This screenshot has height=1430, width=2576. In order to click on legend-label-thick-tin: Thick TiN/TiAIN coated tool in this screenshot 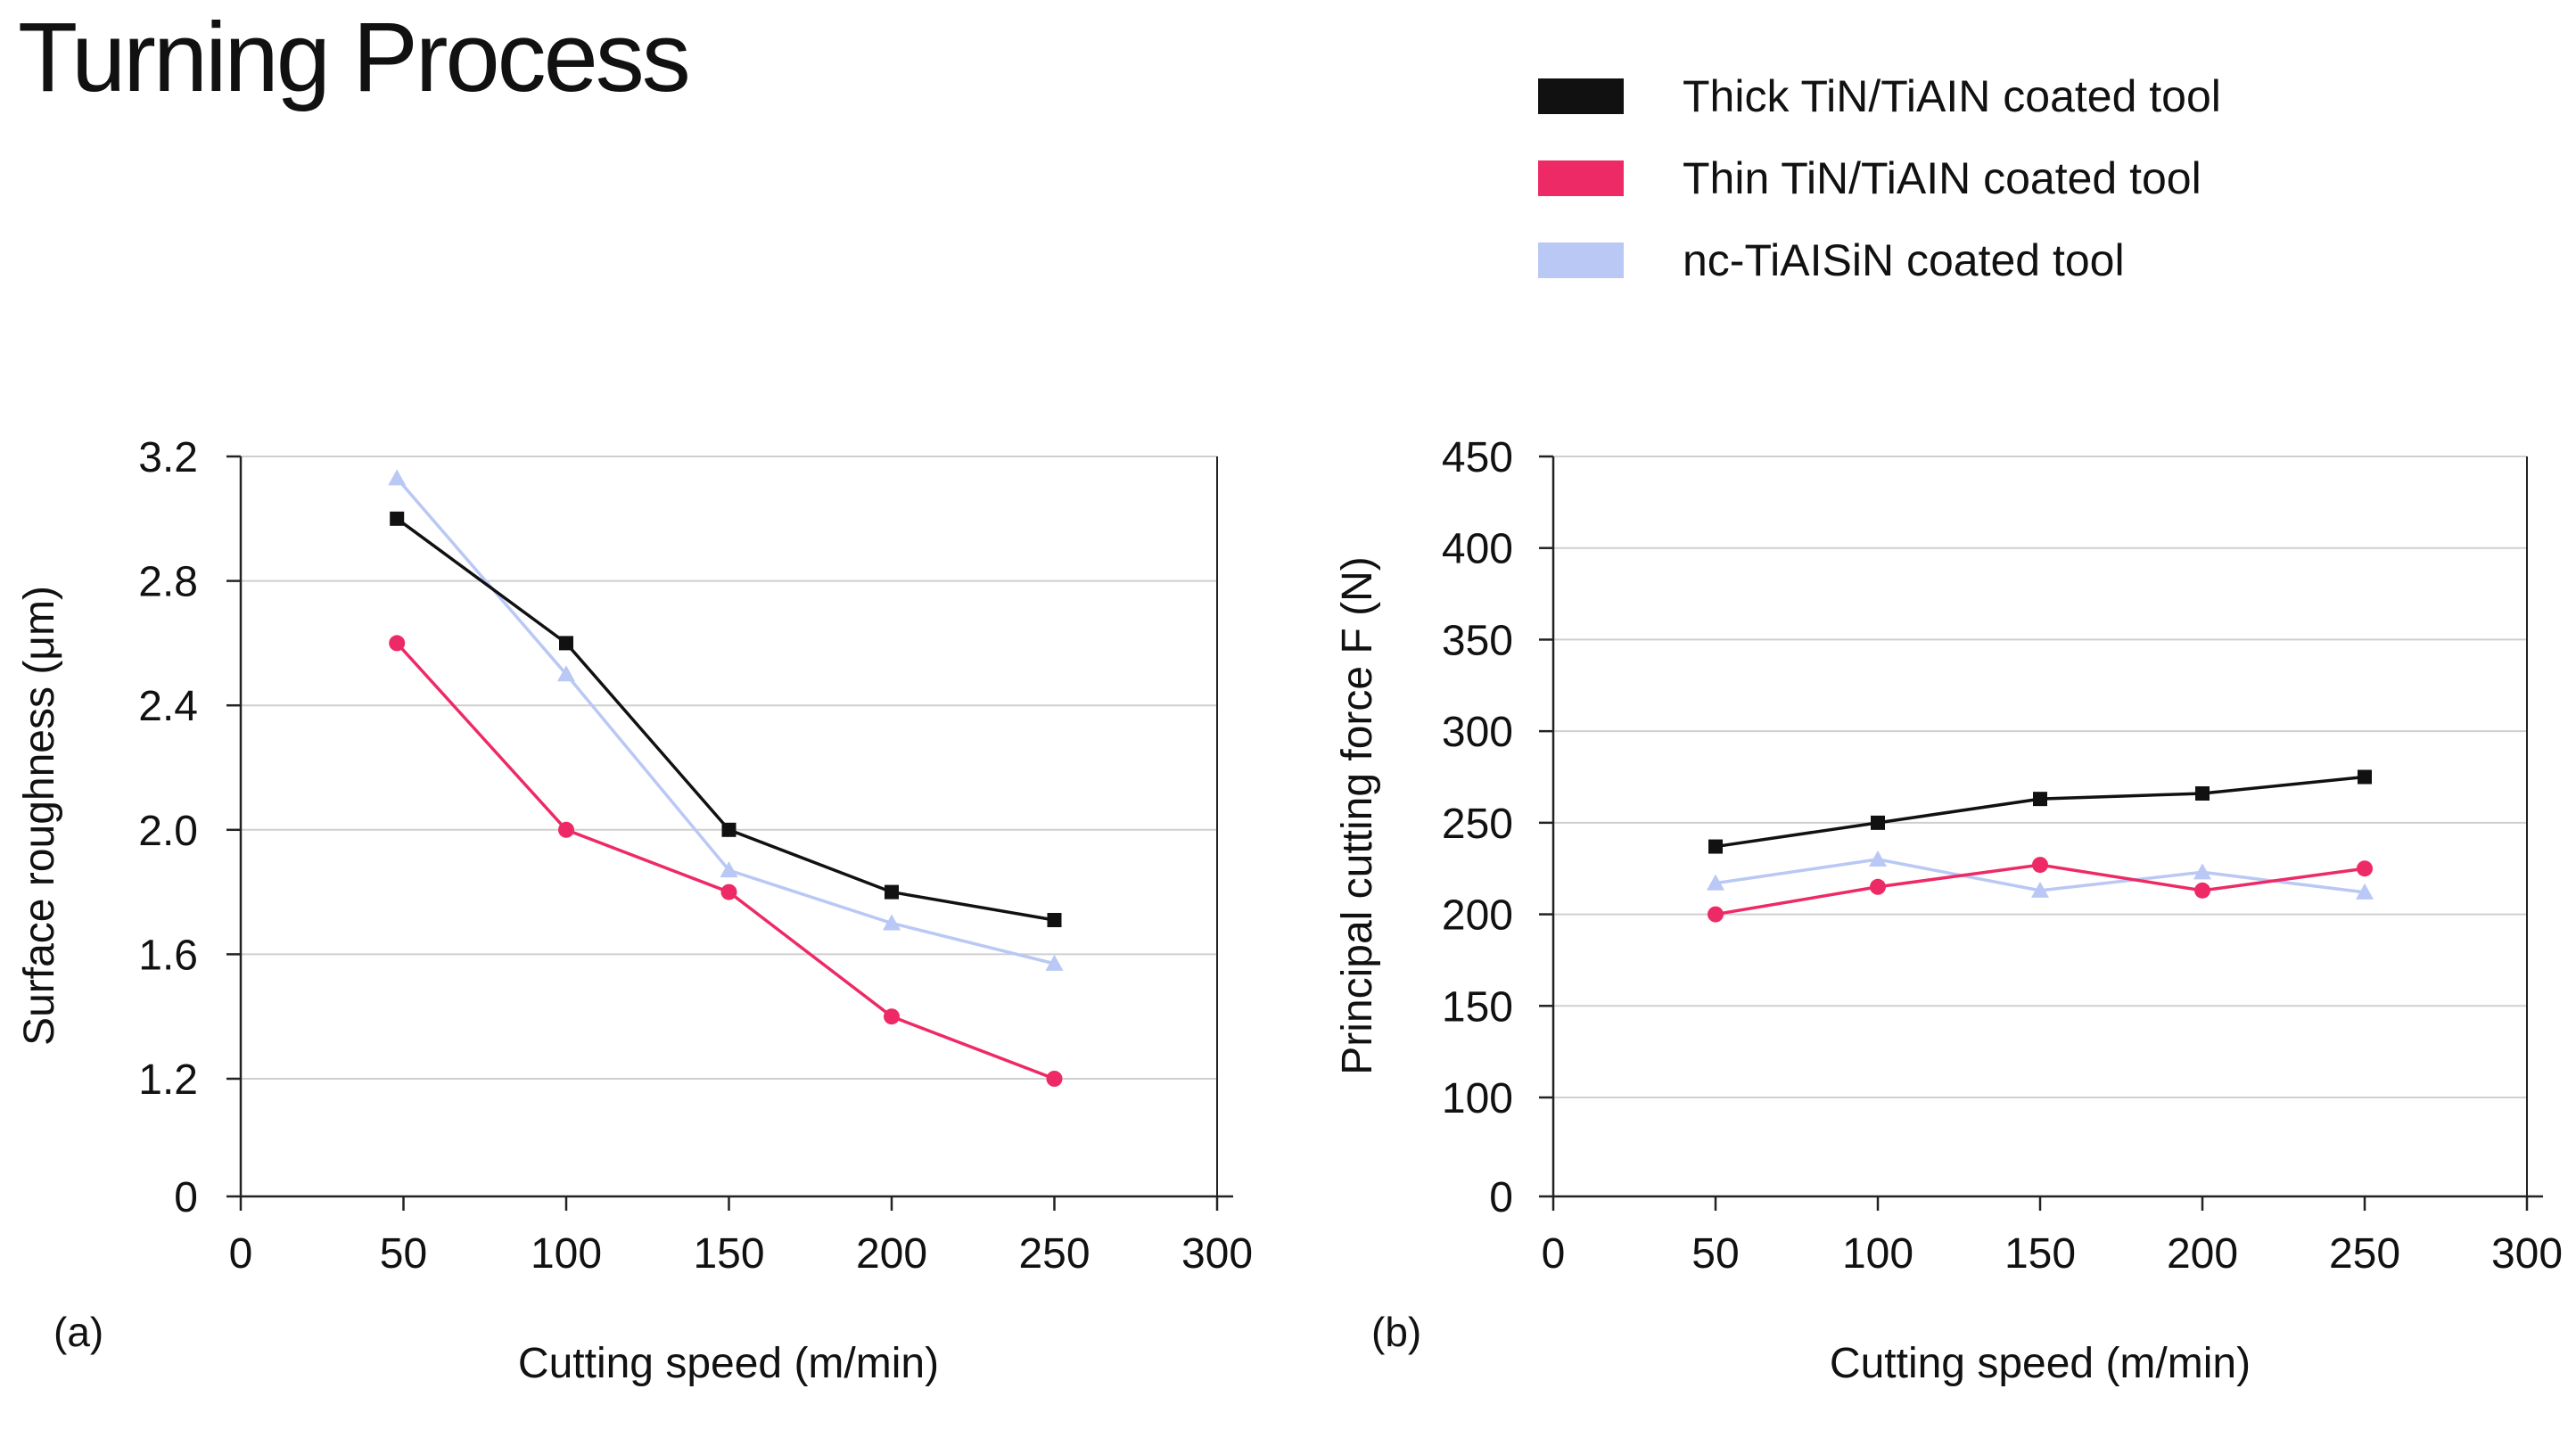, I will do `click(1952, 96)`.